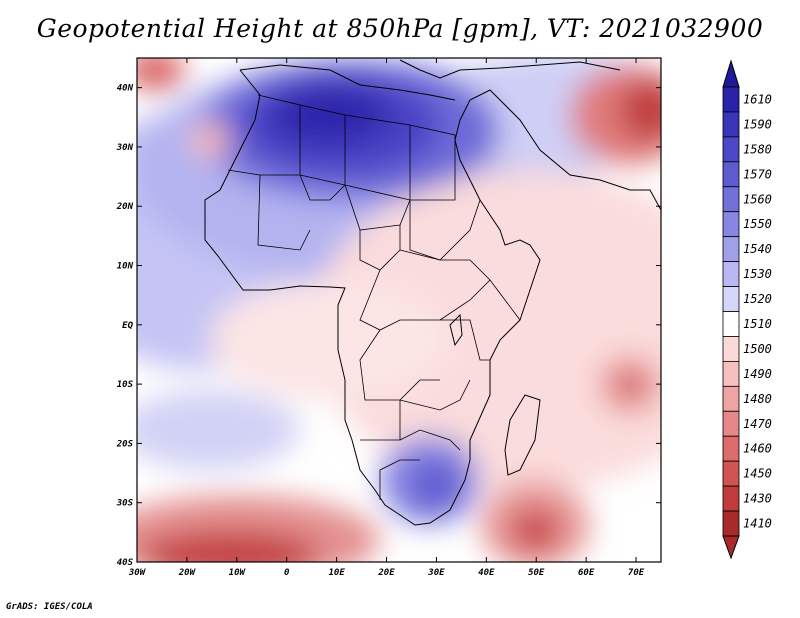 Image resolution: width=800 pixels, height=618 pixels. I want to click on lon-tick-label: 50E, so click(536, 573).